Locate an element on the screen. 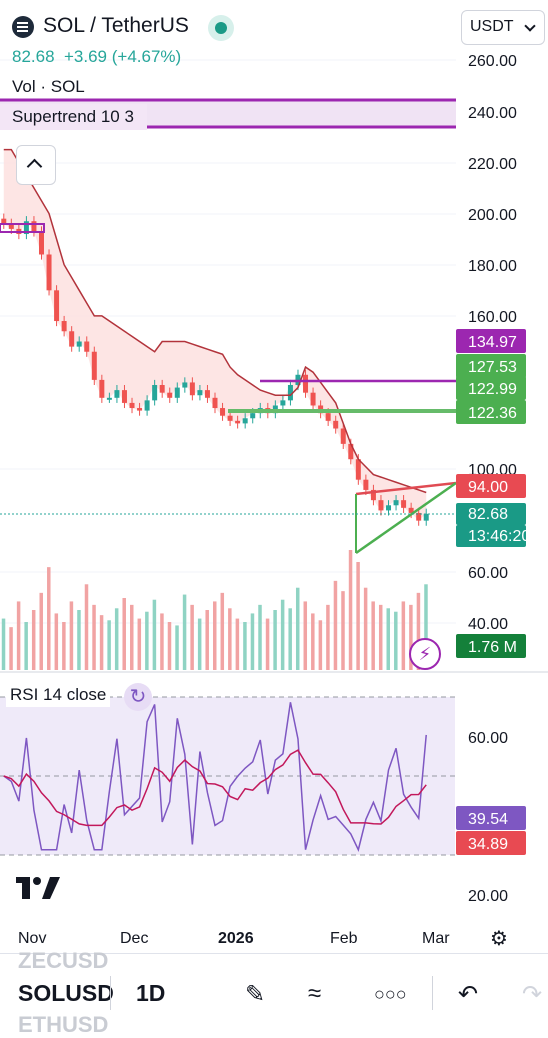  price-axis-label: 40.00 is located at coordinates (488, 624).